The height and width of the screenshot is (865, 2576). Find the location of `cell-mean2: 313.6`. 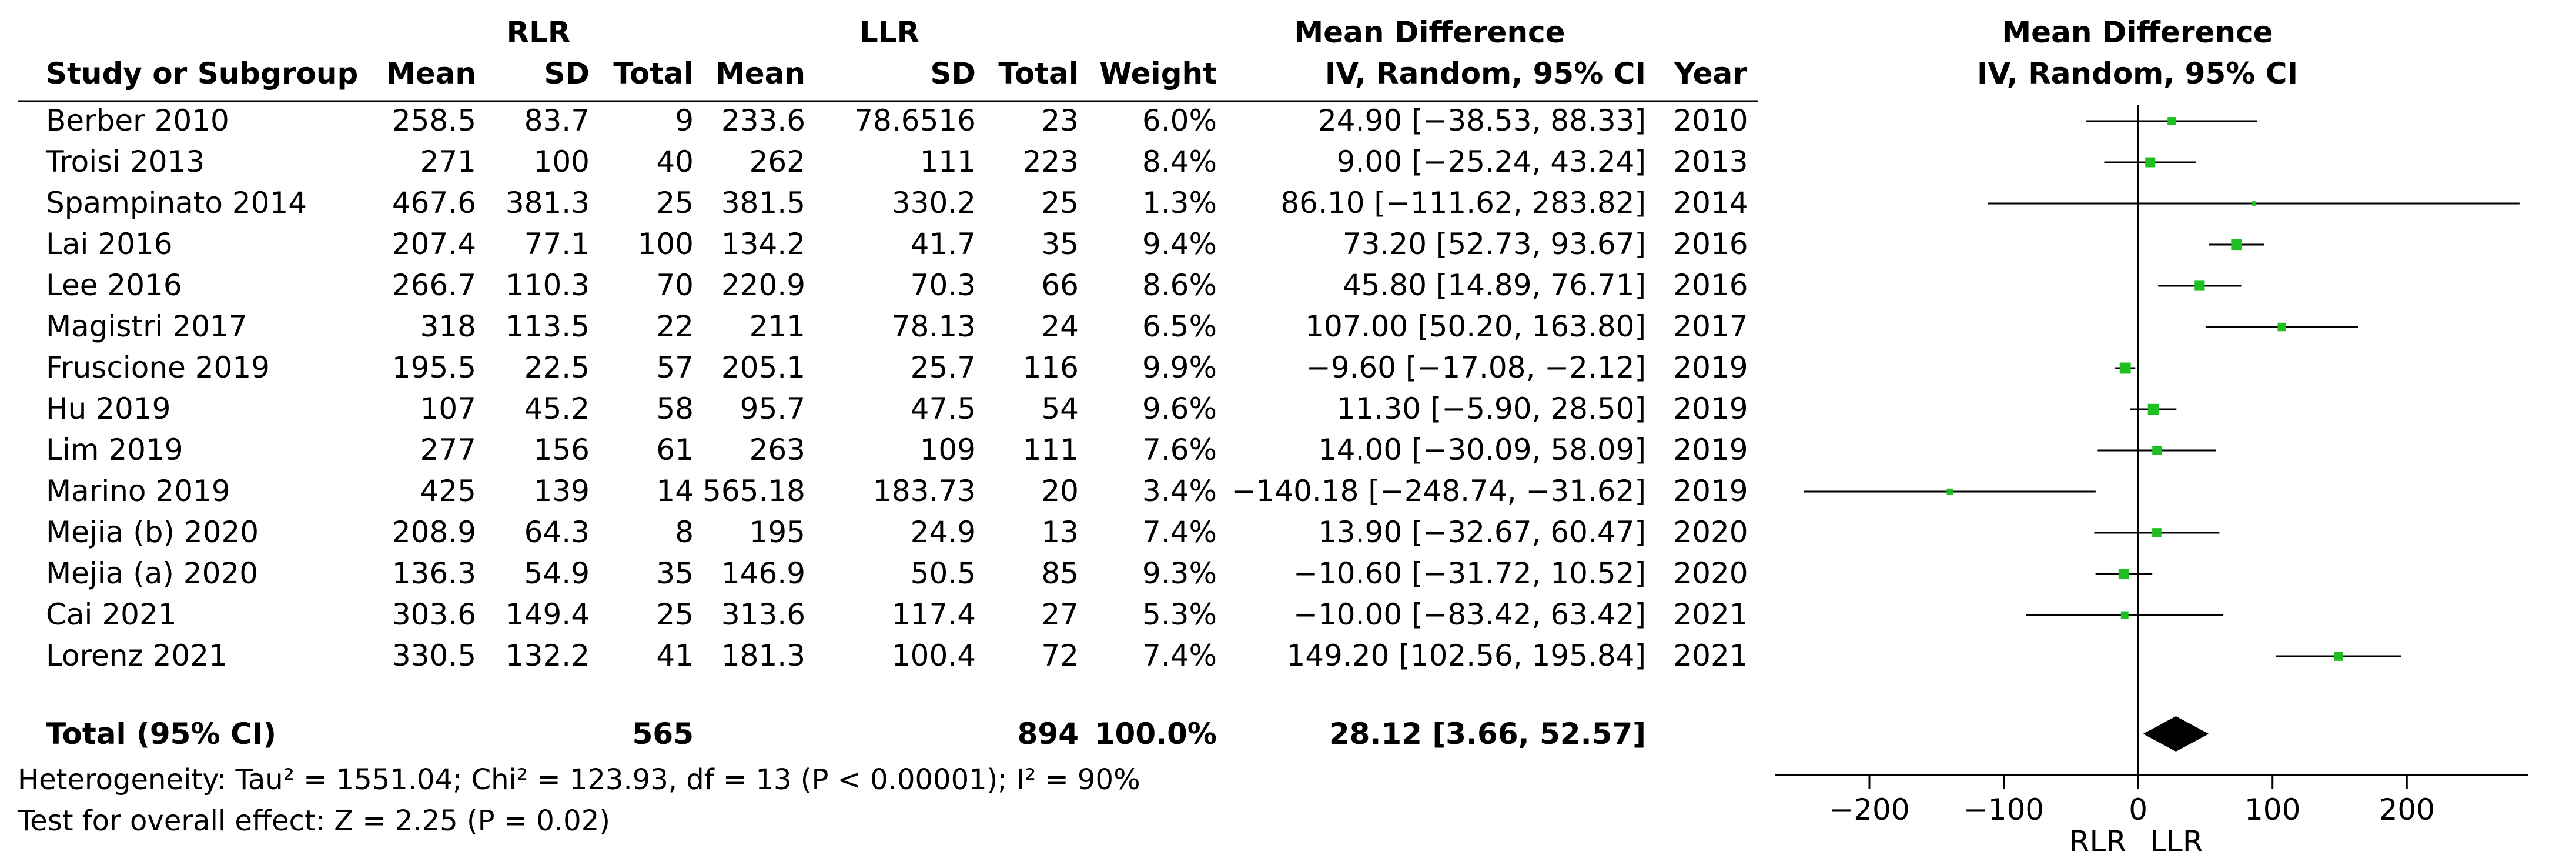

cell-mean2: 313.6 is located at coordinates (763, 614).